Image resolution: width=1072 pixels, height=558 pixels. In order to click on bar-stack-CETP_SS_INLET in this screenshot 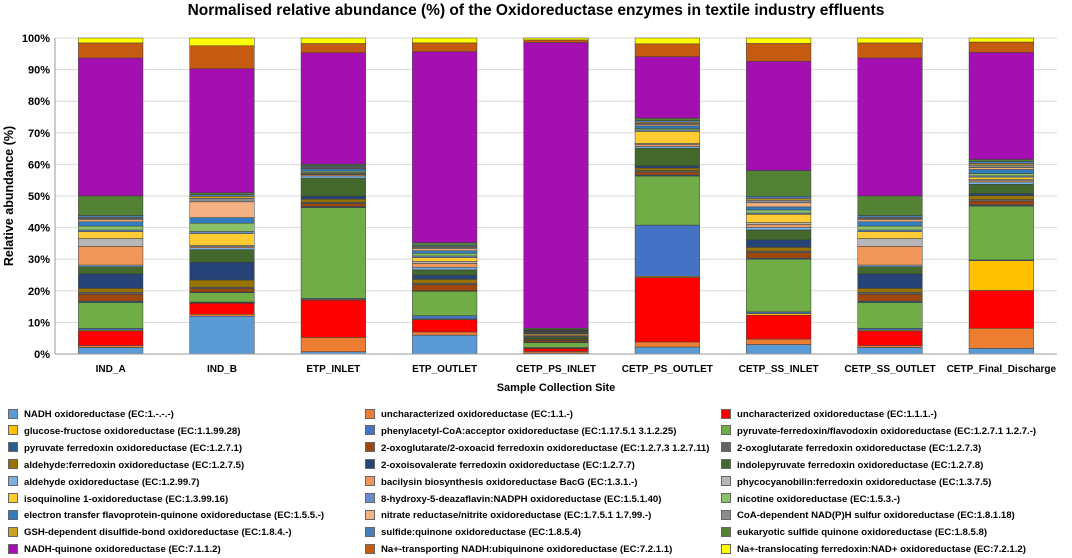, I will do `click(778, 196)`.